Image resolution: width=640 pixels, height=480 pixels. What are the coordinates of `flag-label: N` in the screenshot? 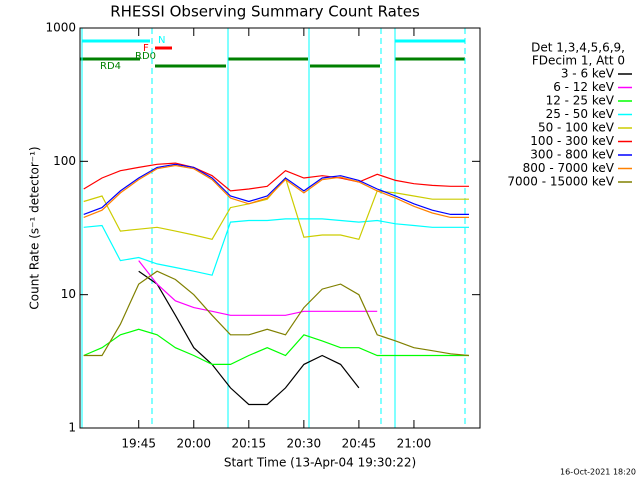 It's located at (161, 40).